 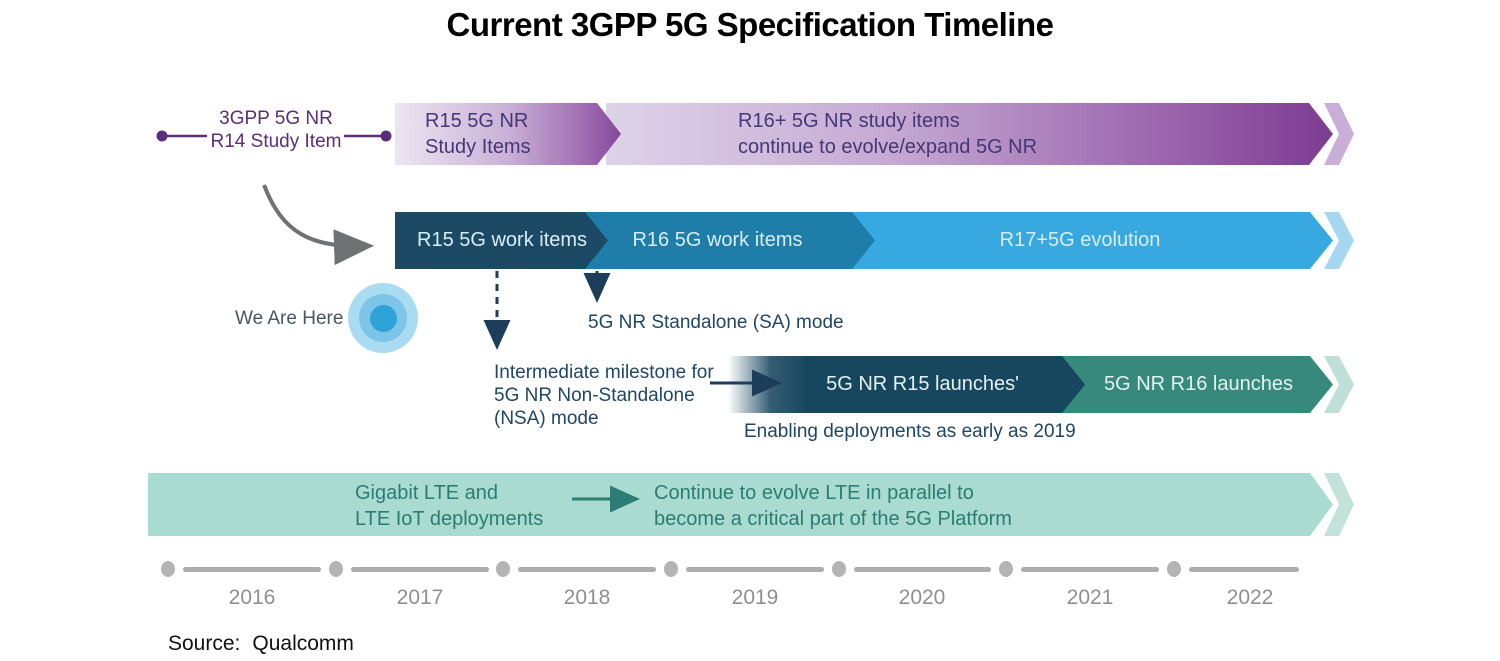 I want to click on bar-r16-work-items: R16 5G work items, so click(x=729, y=240).